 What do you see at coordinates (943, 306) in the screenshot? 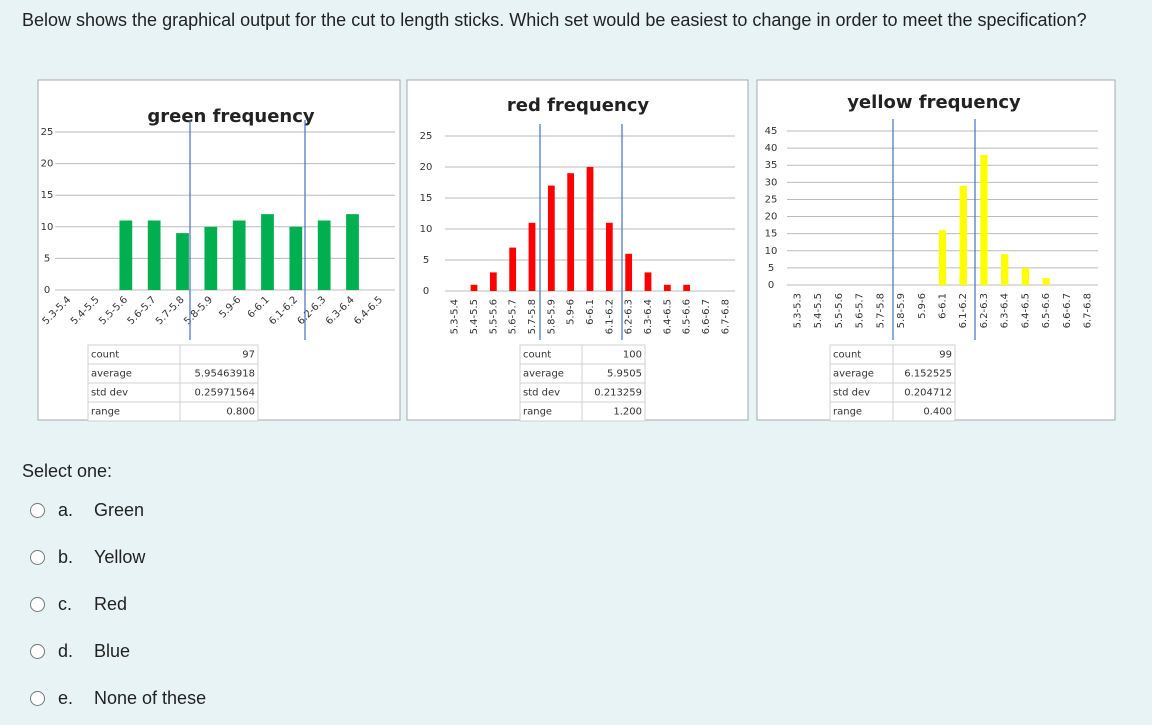
I see `x-tick-label: 6-6.1` at bounding box center [943, 306].